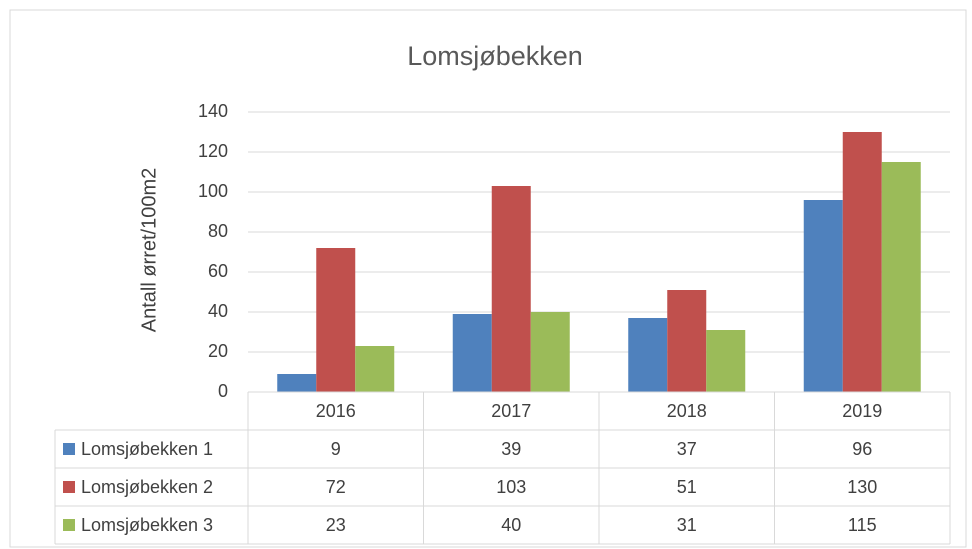 The width and height of the screenshot is (972, 549). I want to click on y-tick-label: 80, so click(218, 231).